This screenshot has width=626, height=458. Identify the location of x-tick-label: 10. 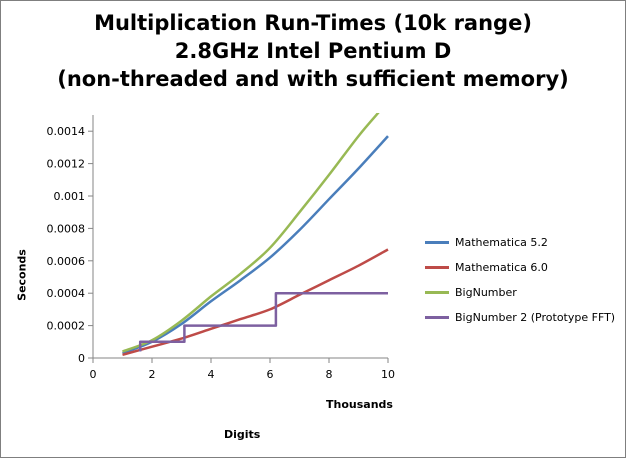
(388, 374).